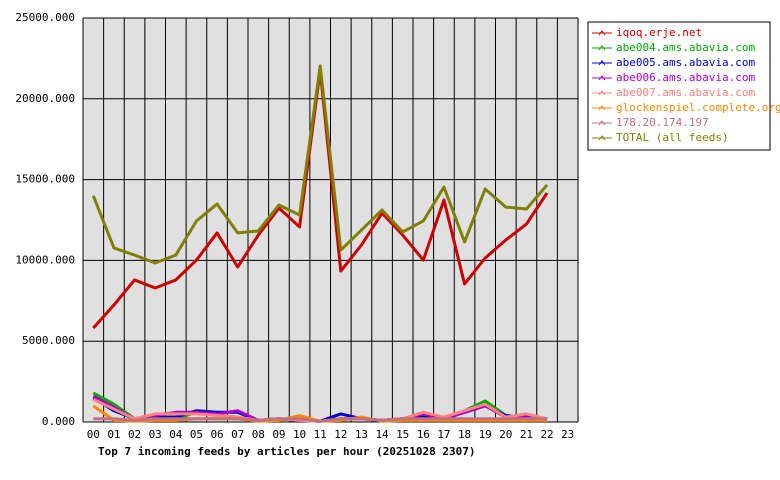 This screenshot has width=780, height=480. What do you see at coordinates (685, 77) in the screenshot?
I see `legend-label: abe006.ams.abavia.com` at bounding box center [685, 77].